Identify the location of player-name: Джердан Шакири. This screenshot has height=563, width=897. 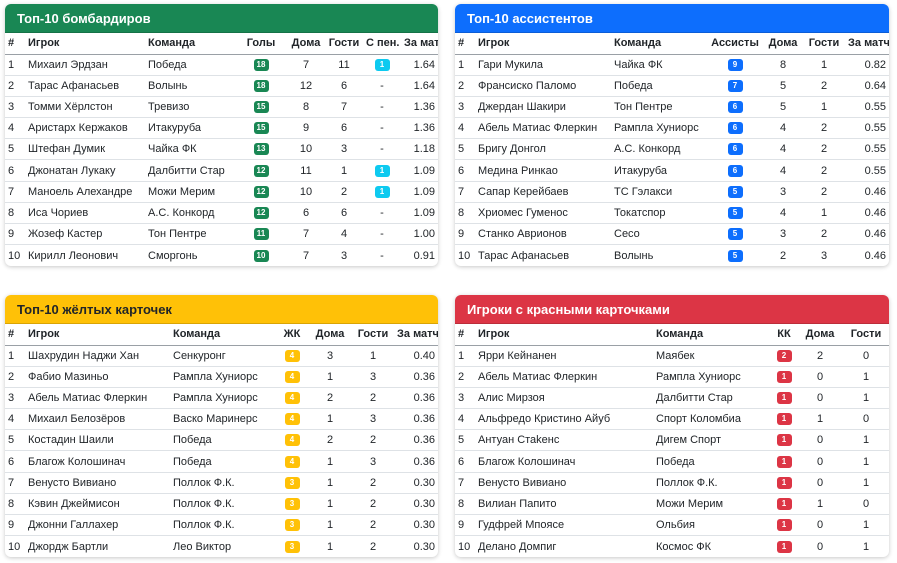
(543, 107).